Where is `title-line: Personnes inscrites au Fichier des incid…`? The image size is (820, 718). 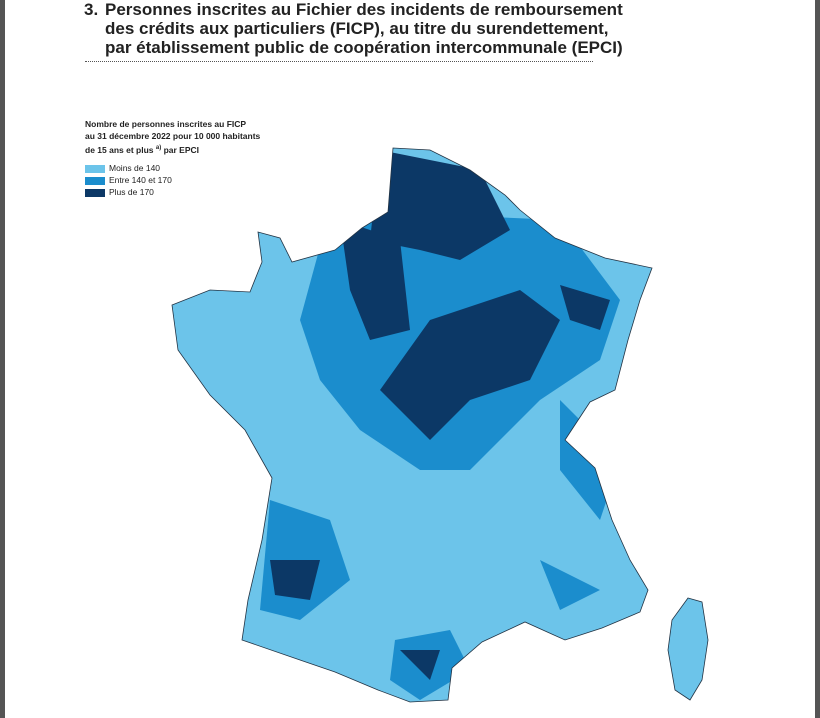
title-line: Personnes inscrites au Fichier des incid… is located at coordinates (364, 9).